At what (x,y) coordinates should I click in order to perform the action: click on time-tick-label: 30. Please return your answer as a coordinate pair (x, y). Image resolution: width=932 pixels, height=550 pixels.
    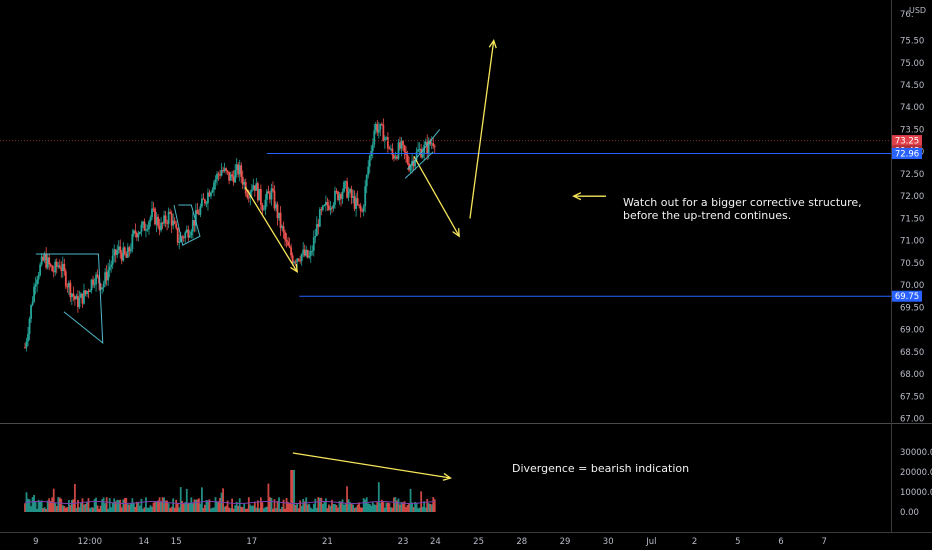
    Looking at the image, I should click on (608, 542).